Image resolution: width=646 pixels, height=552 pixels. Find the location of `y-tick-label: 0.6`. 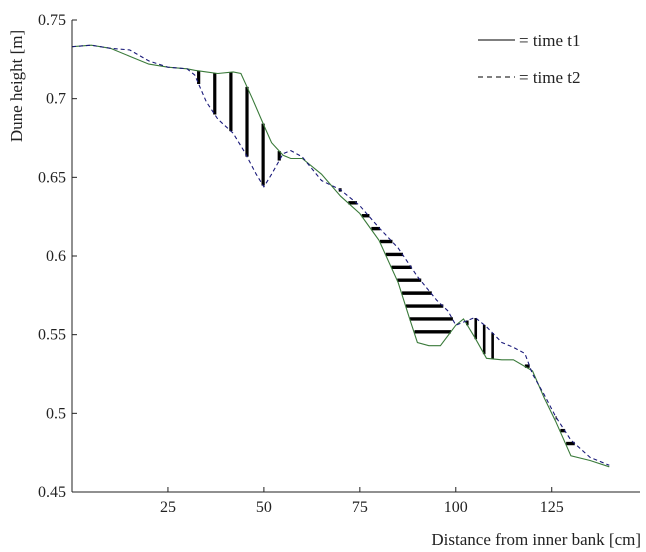

y-tick-label: 0.6 is located at coordinates (56, 256).